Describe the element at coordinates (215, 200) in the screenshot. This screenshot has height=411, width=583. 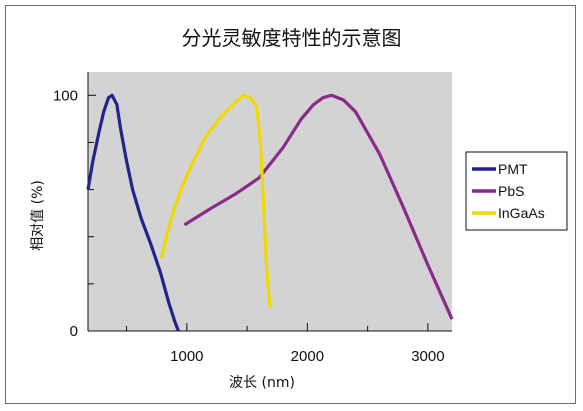
I see `series-line-ingaas` at that location.